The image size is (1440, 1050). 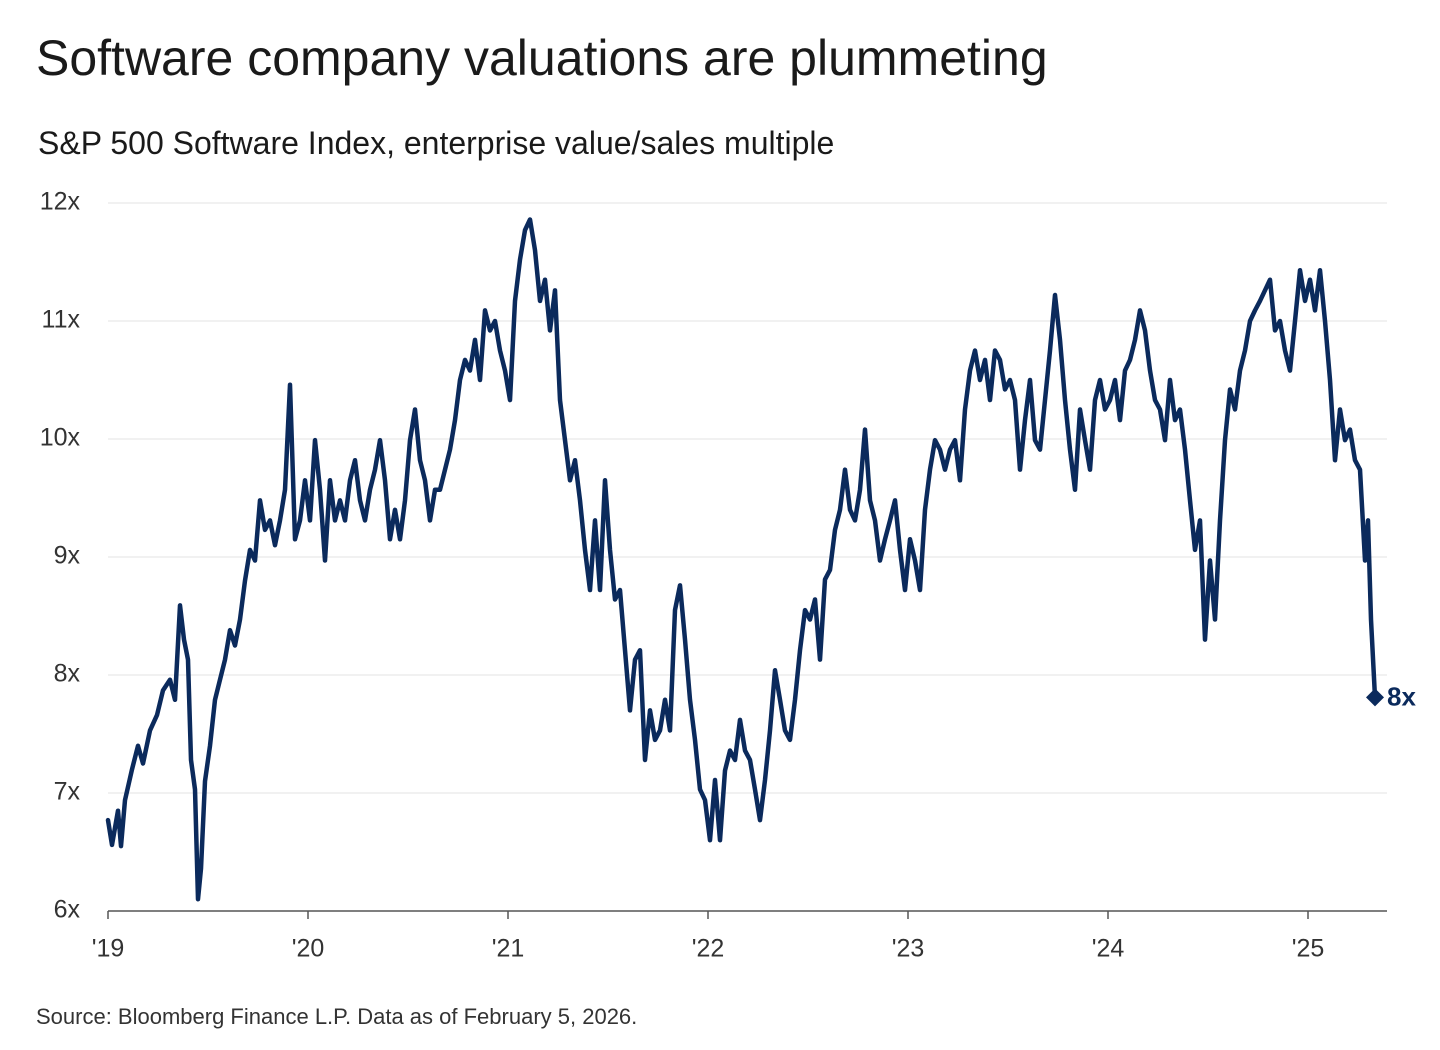 I want to click on y-tick-label: 7x, so click(x=67, y=792).